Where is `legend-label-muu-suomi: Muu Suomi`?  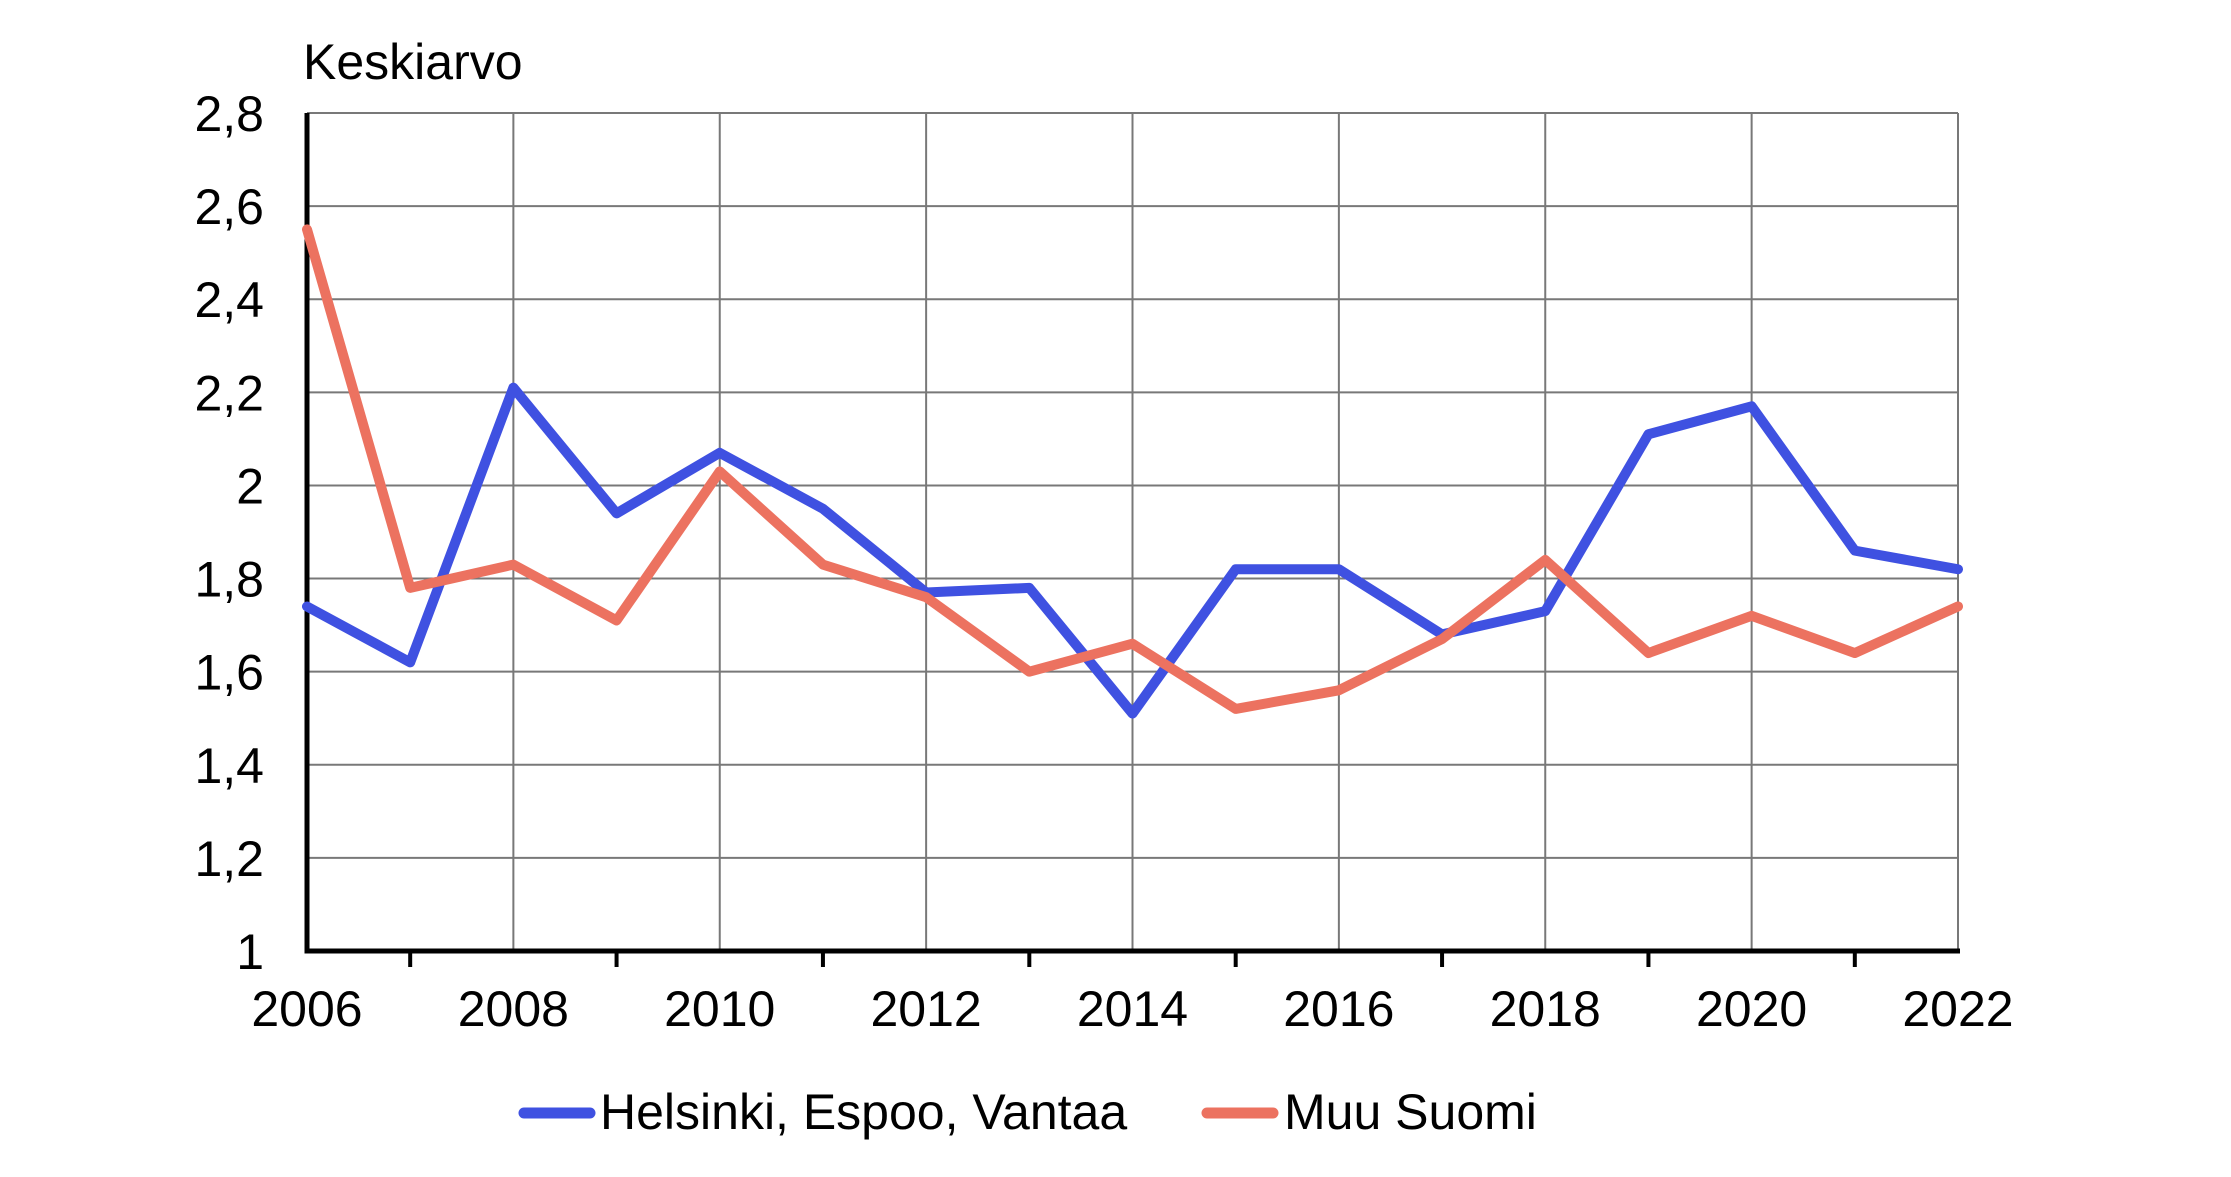
legend-label-muu-suomi: Muu Suomi is located at coordinates (1410, 1112).